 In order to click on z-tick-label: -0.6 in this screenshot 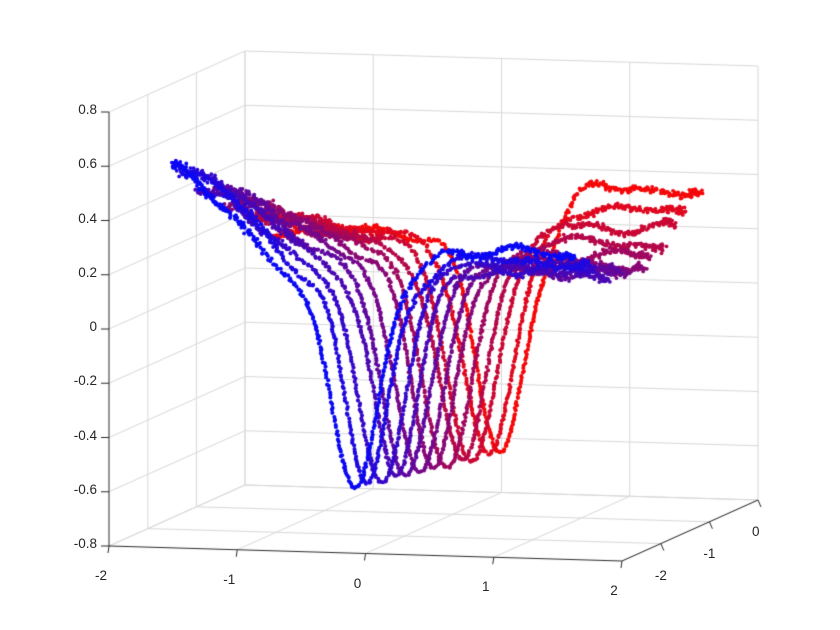, I will do `click(85, 489)`.